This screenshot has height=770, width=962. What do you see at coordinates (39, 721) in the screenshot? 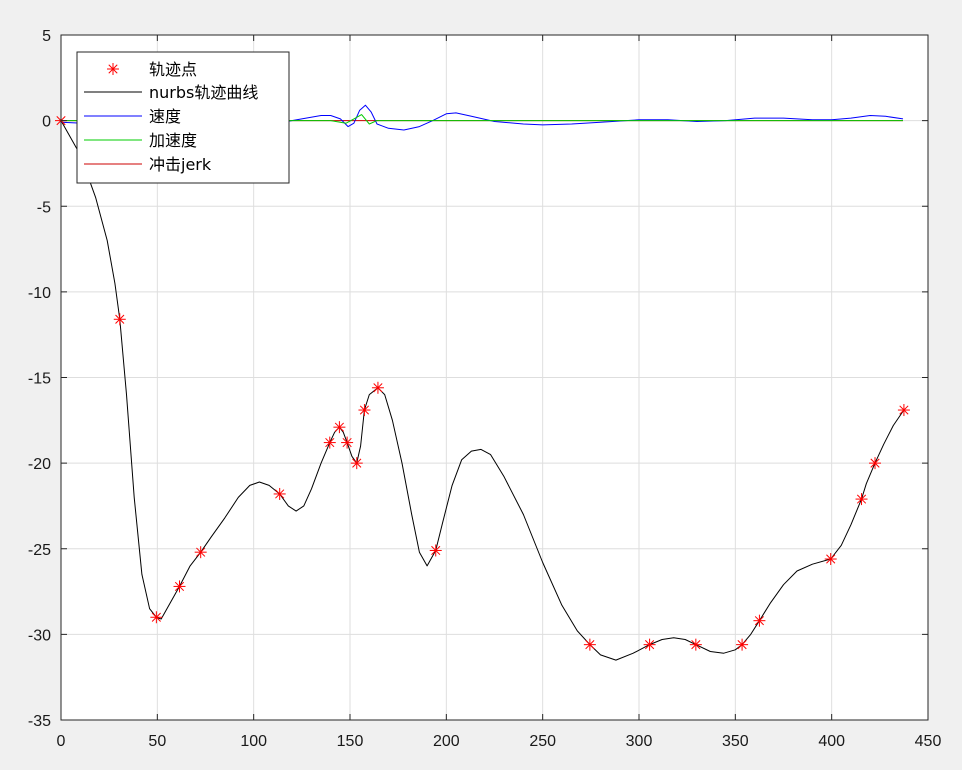
I see `y-tick-label: -35` at bounding box center [39, 721].